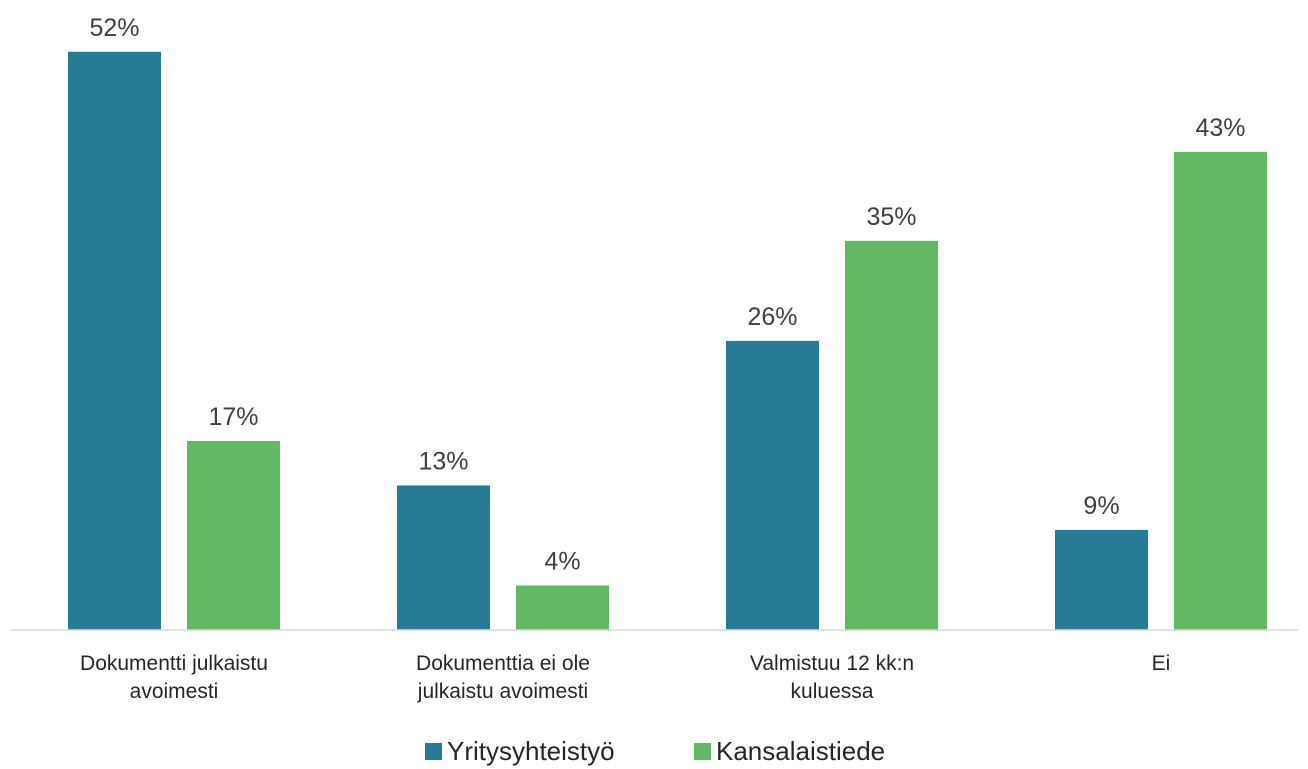  I want to click on data-label: 9%, so click(1101, 506).